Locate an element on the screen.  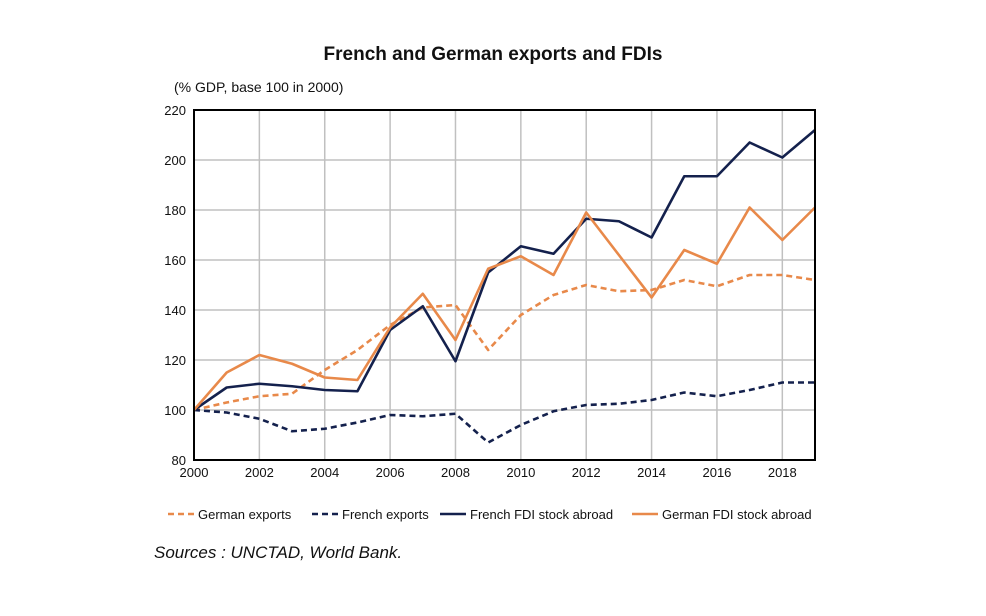
y-tick-label: 160 is located at coordinates (175, 260).